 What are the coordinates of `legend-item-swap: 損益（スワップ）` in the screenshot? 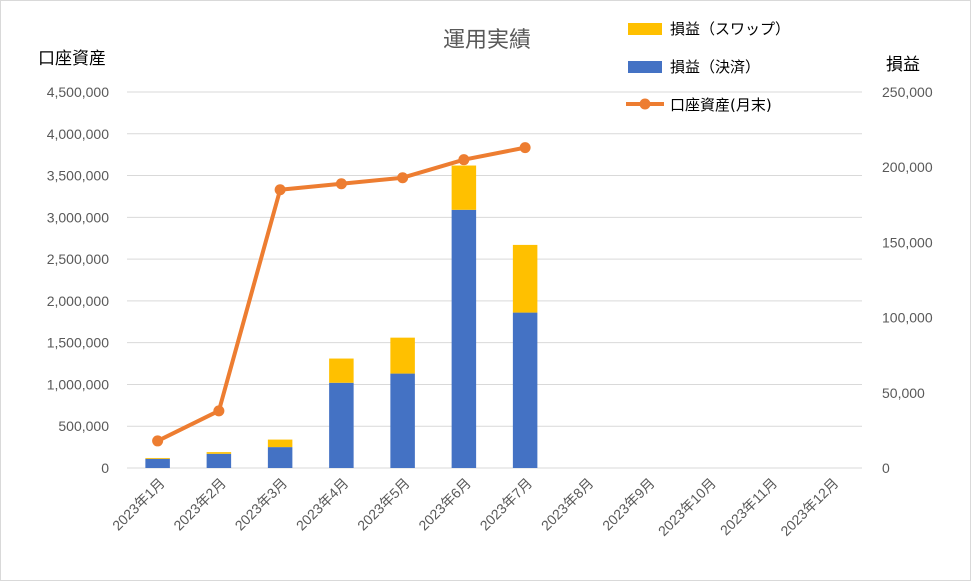 It's located at (709, 29).